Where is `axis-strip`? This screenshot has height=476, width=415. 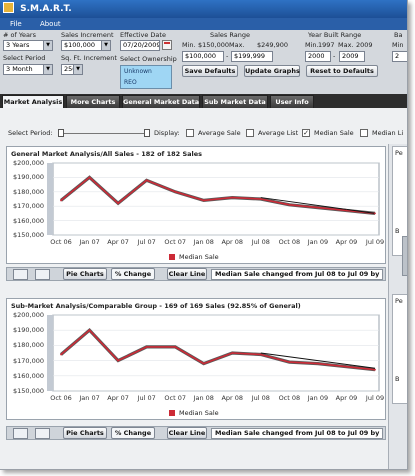
axis-strip is located at coordinates (50, 353).